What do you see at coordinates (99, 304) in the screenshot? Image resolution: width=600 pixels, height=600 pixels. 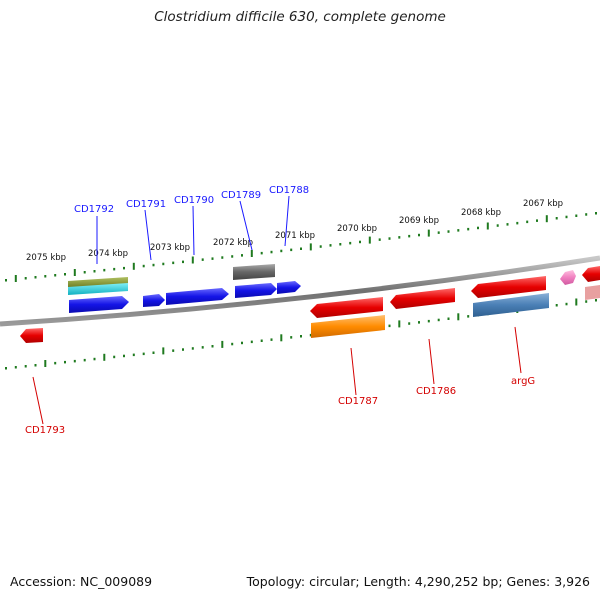 I see `gene-cd1792-arrow` at bounding box center [99, 304].